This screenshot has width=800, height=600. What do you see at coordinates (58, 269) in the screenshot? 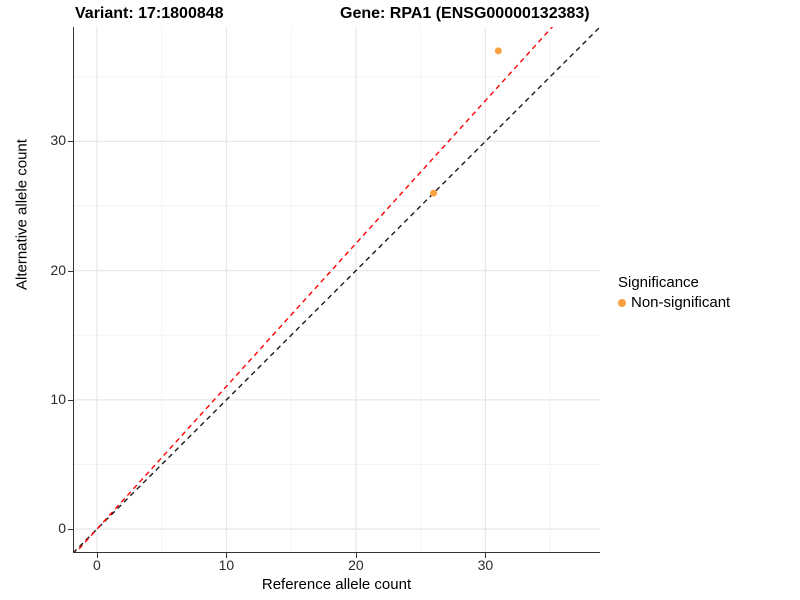
I see `y-tick-label: 20` at bounding box center [58, 269].